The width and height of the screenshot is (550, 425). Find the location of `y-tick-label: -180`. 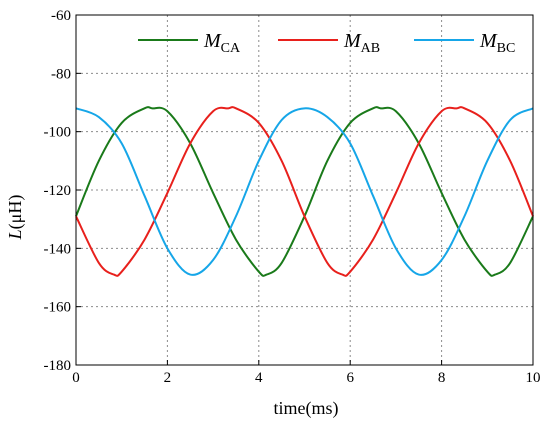

y-tick-label: -180 is located at coordinates (58, 366).